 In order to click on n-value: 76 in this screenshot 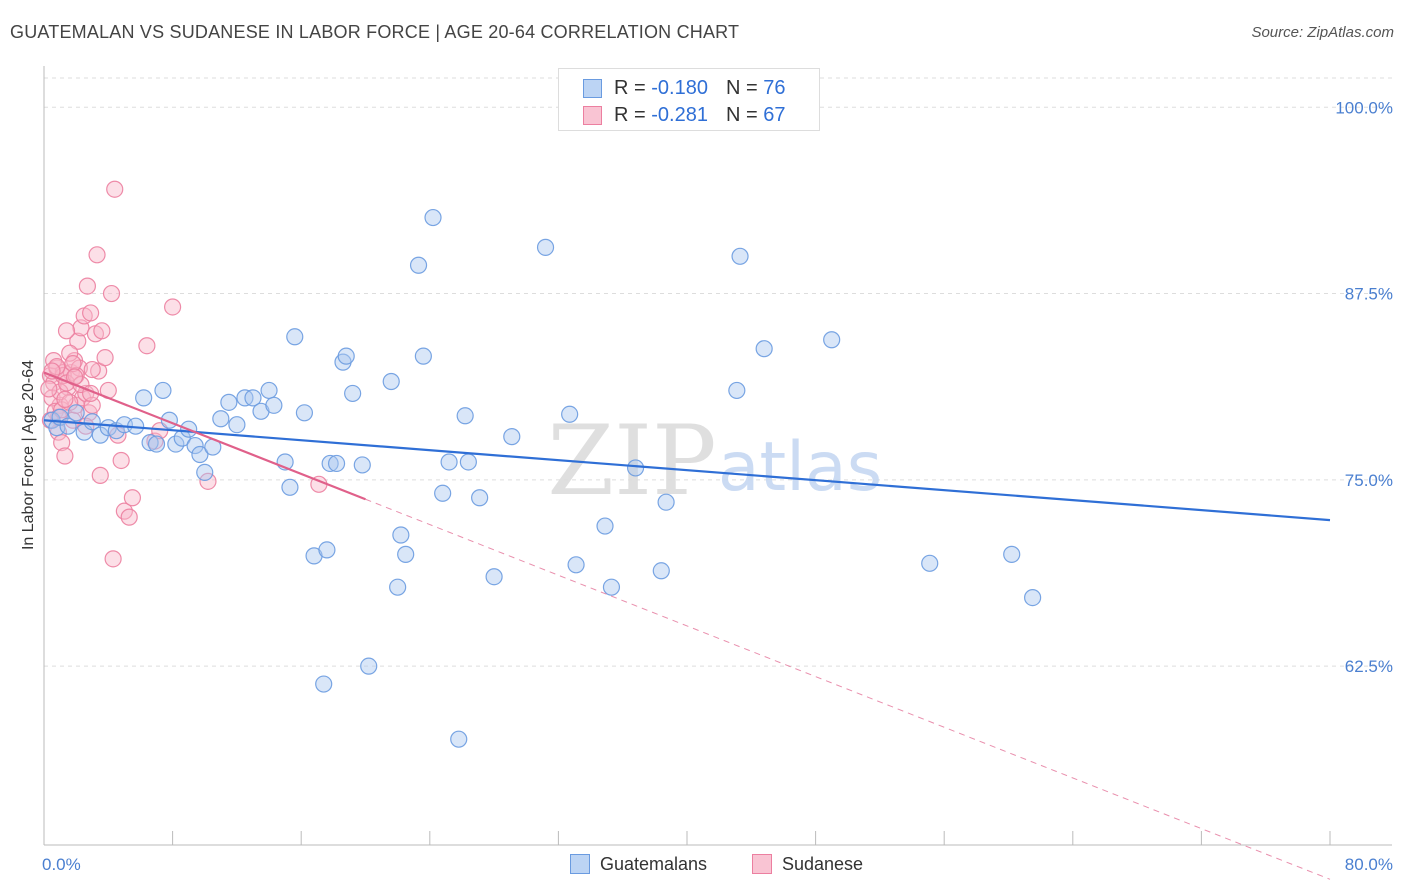, I will do `click(774, 87)`.